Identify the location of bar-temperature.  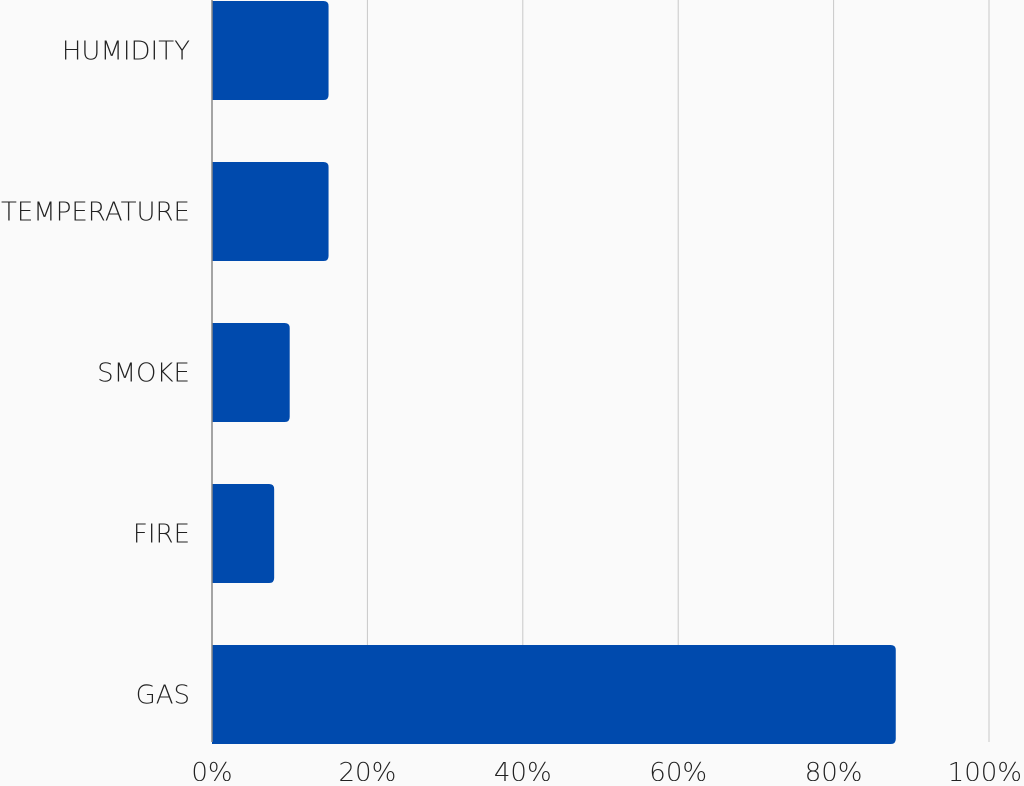
(270, 211).